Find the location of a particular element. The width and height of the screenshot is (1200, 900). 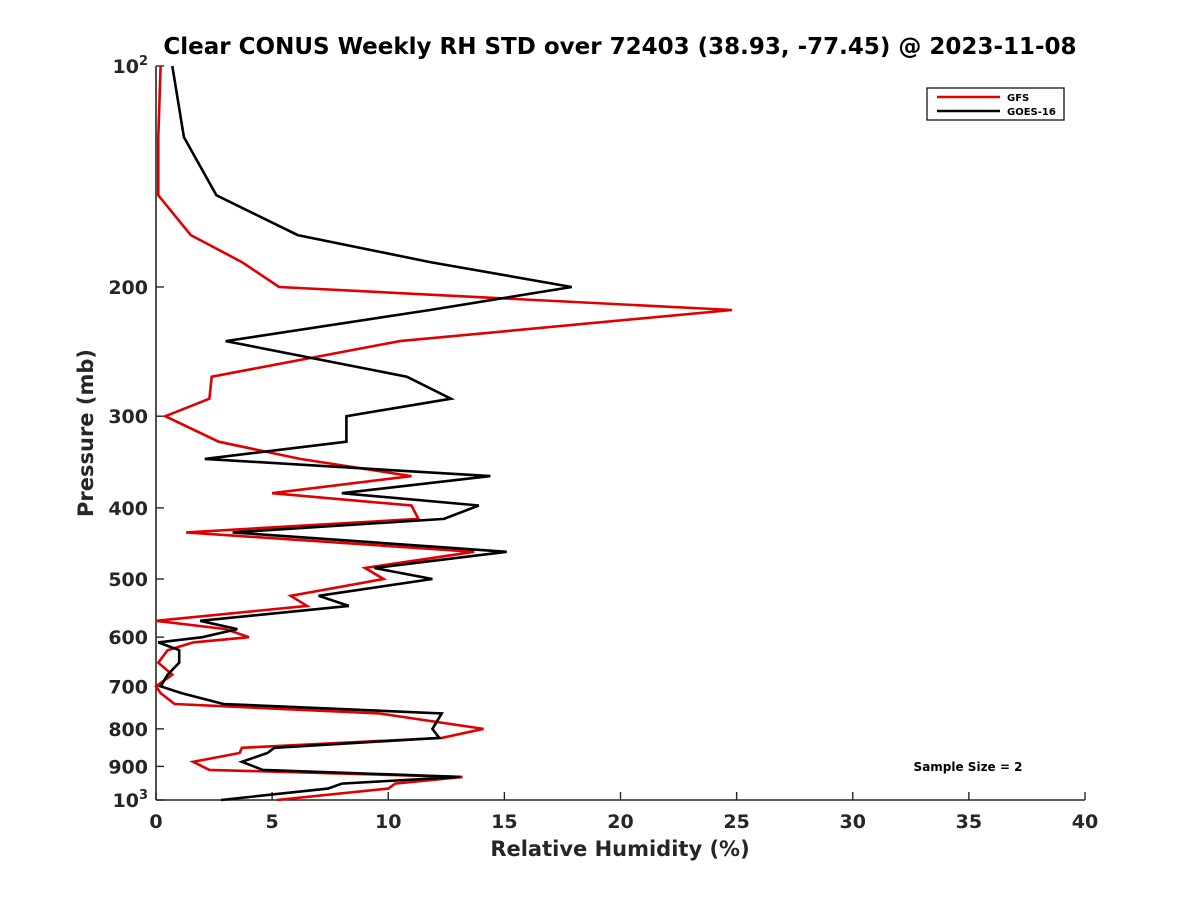

legend-box is located at coordinates (995, 104).